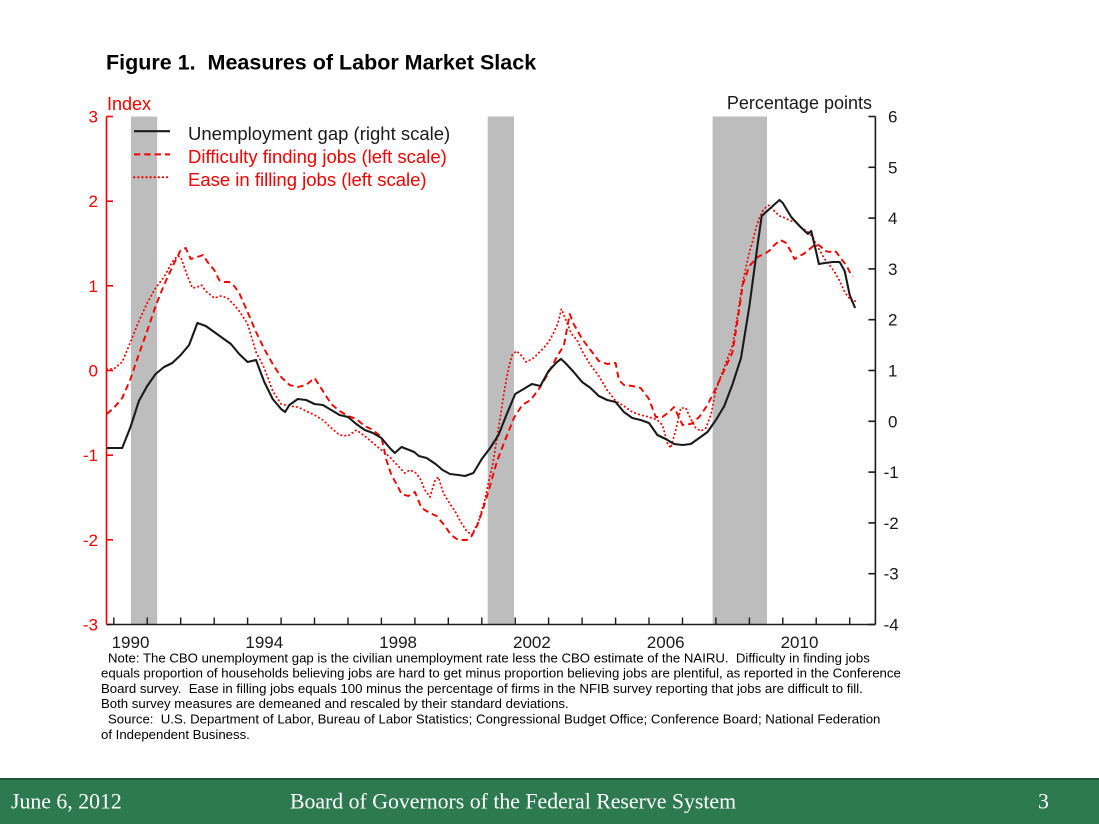 This screenshot has height=824, width=1099. Describe the element at coordinates (892, 218) in the screenshot. I see `svg-text: 4` at that location.